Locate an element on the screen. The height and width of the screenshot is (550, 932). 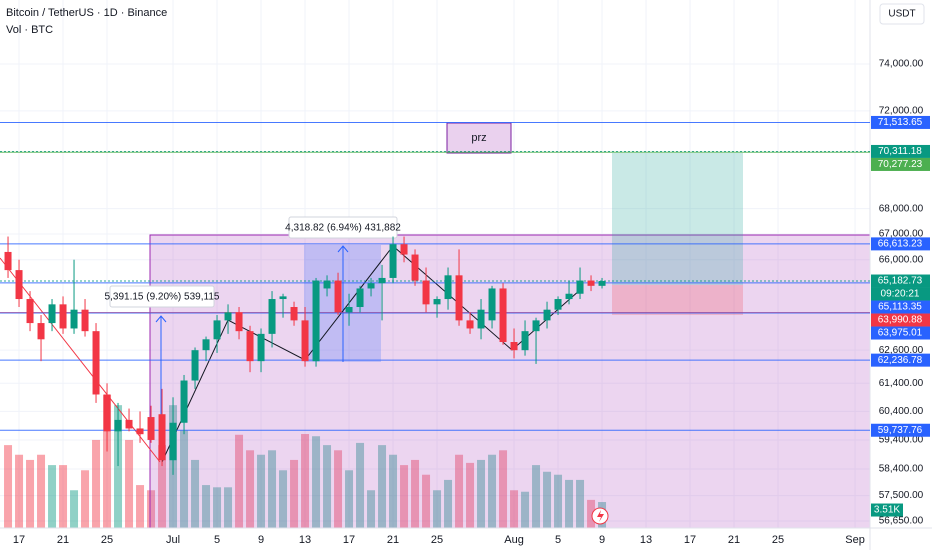
x-tick-label: Aug is located at coordinates (514, 540).